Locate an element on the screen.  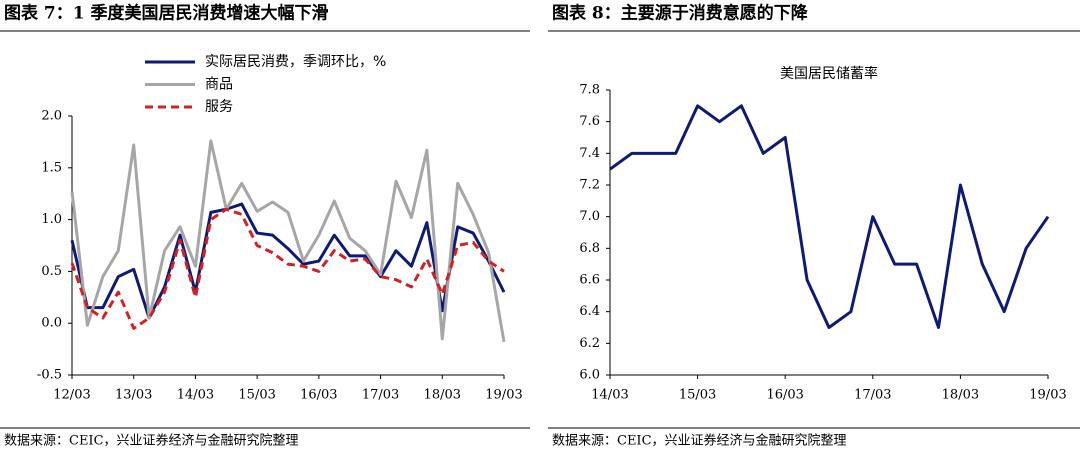
legend-label: 实际居民消费，季调环比，% is located at coordinates (295, 62).